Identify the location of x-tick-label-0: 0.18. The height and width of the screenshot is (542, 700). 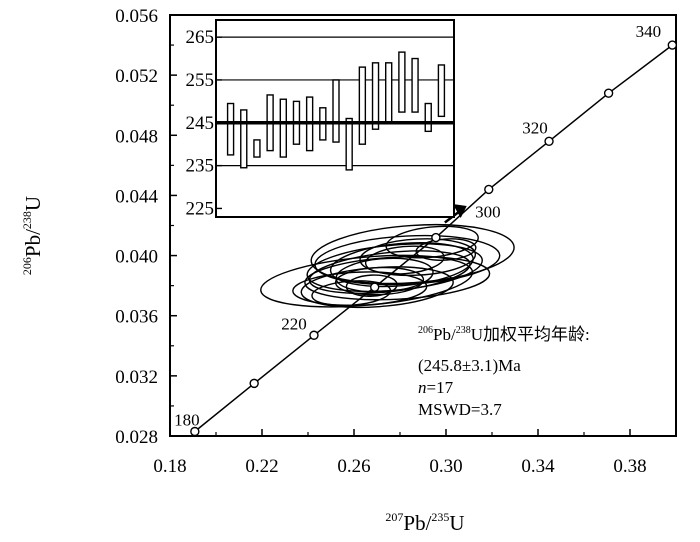
(169, 466).